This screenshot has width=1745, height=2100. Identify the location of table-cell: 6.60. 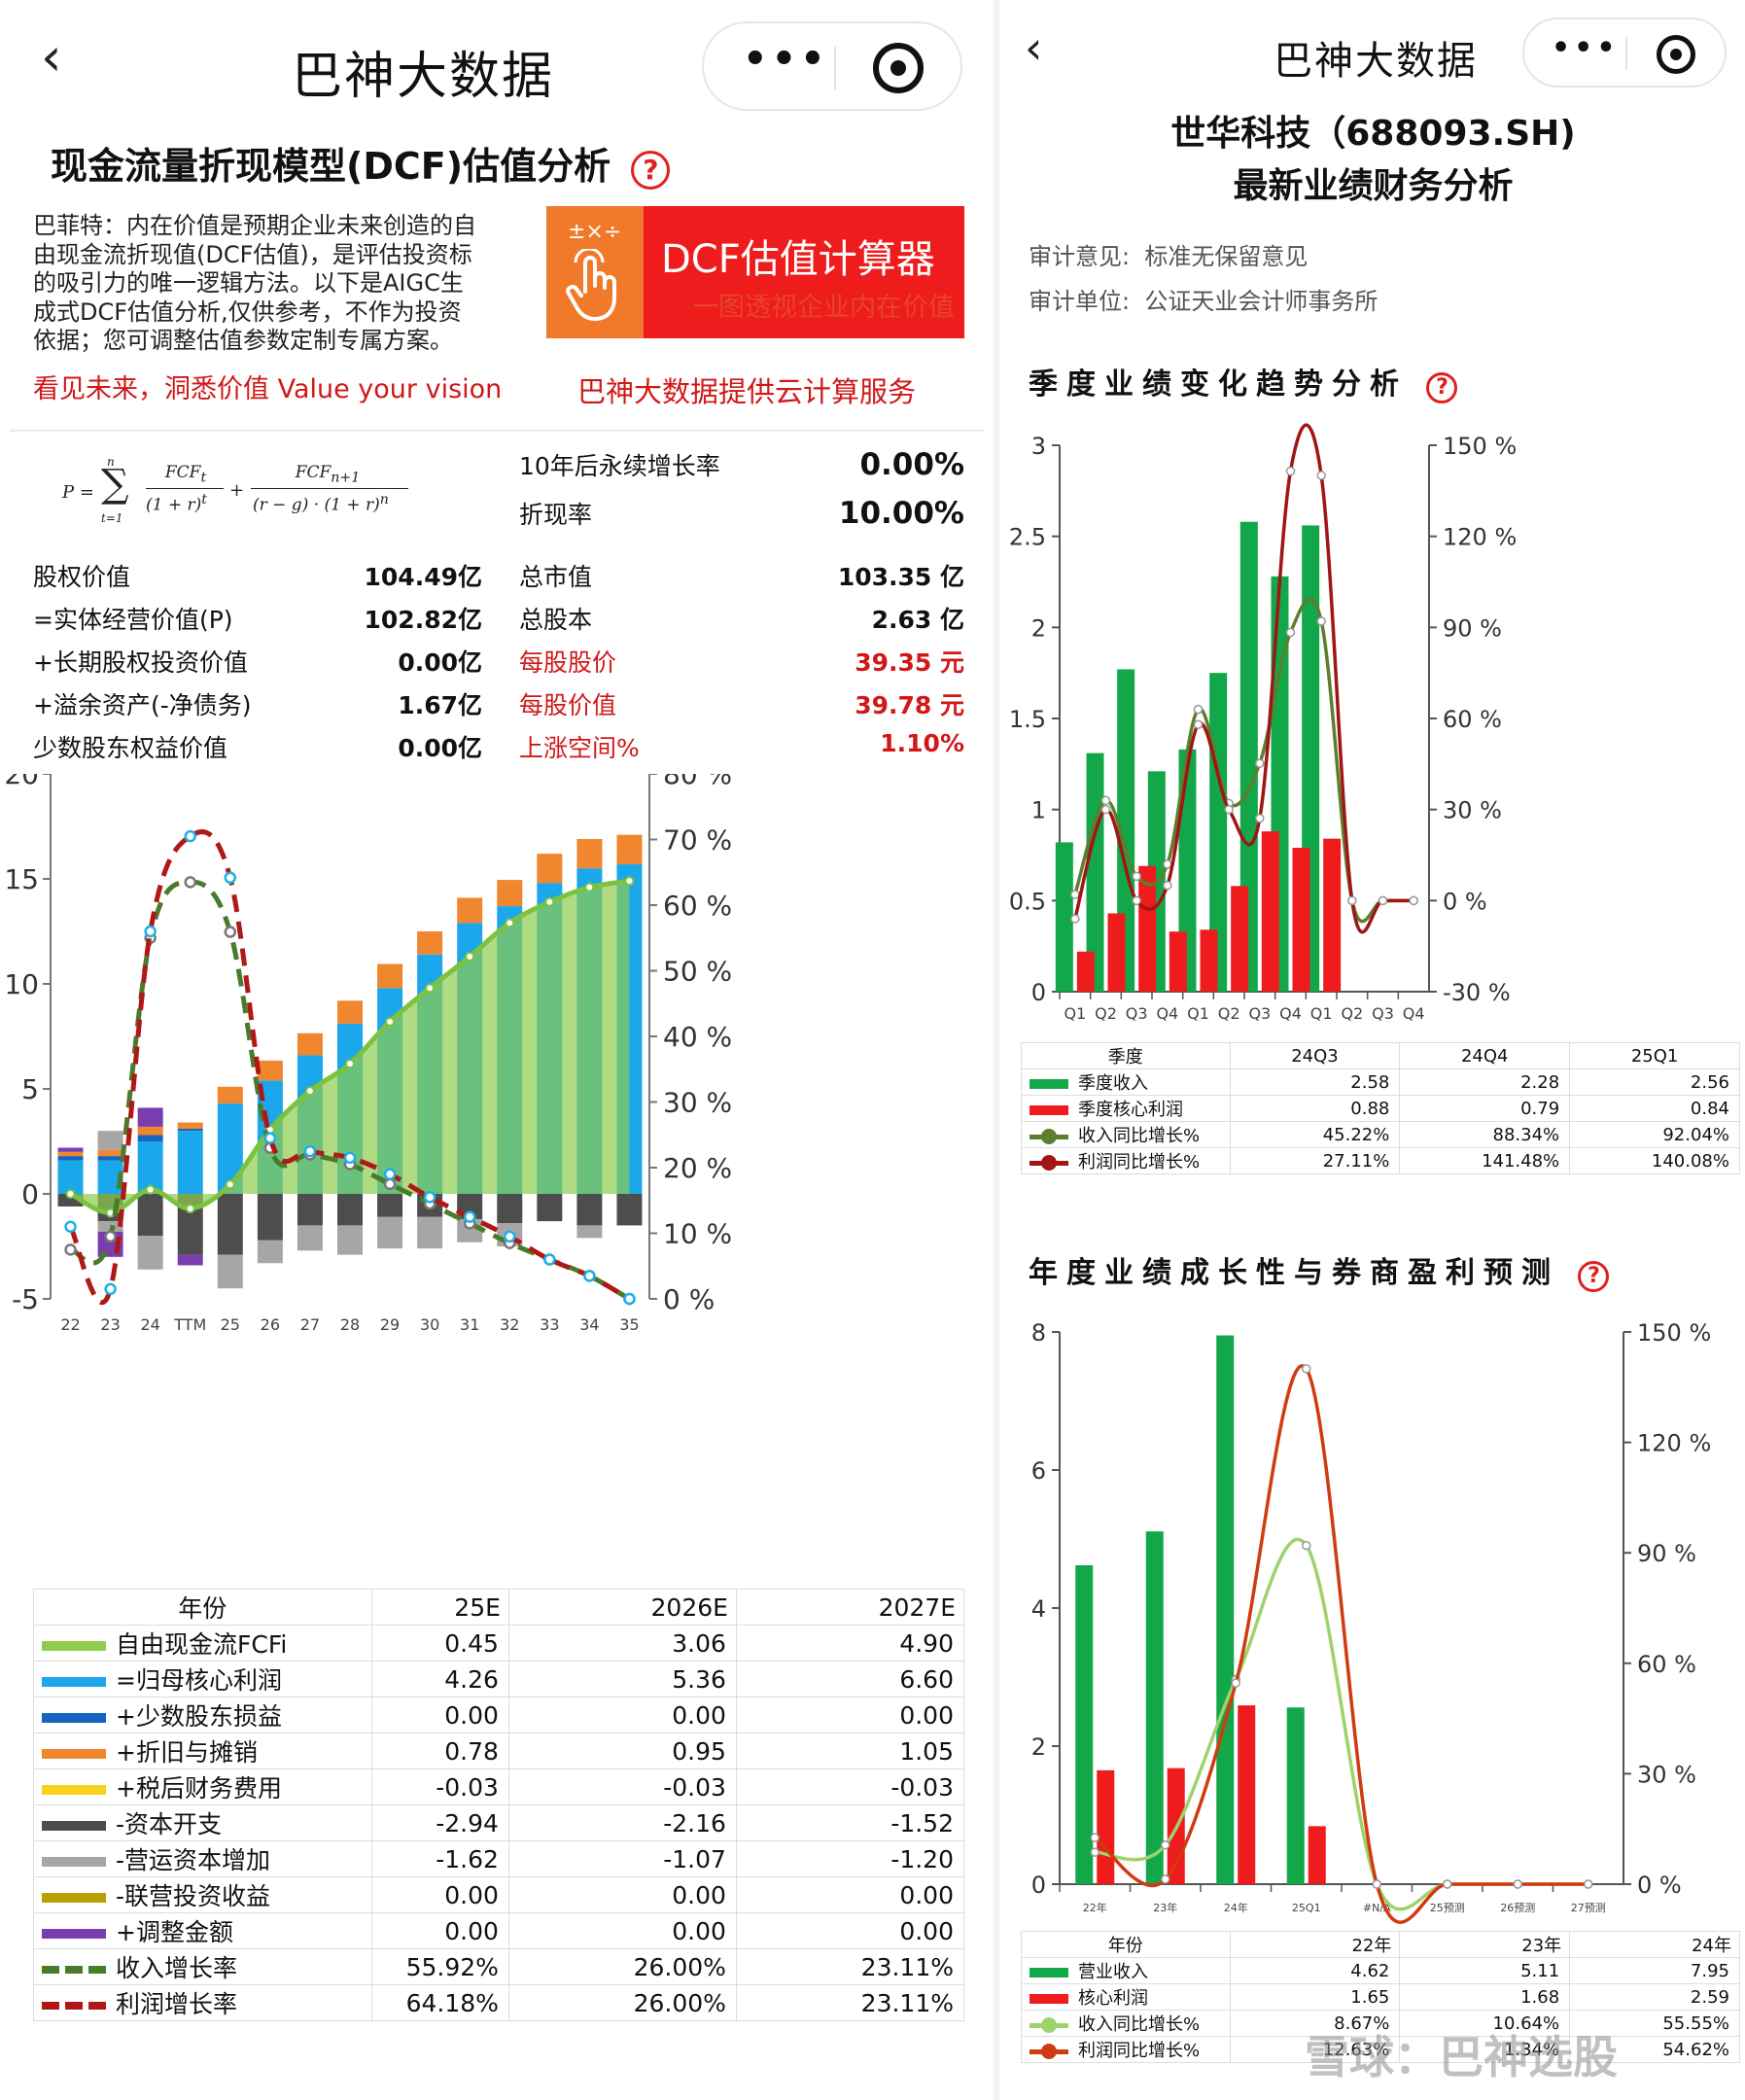
(850, 1679).